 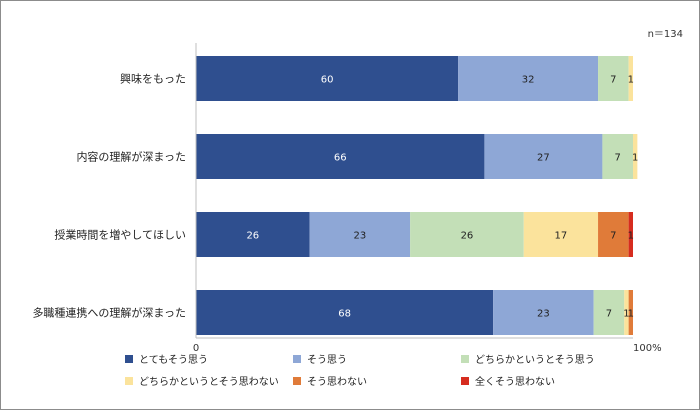 What do you see at coordinates (120, 235) in the screenshot?
I see `category-label: 授業時間を増やしてほしい` at bounding box center [120, 235].